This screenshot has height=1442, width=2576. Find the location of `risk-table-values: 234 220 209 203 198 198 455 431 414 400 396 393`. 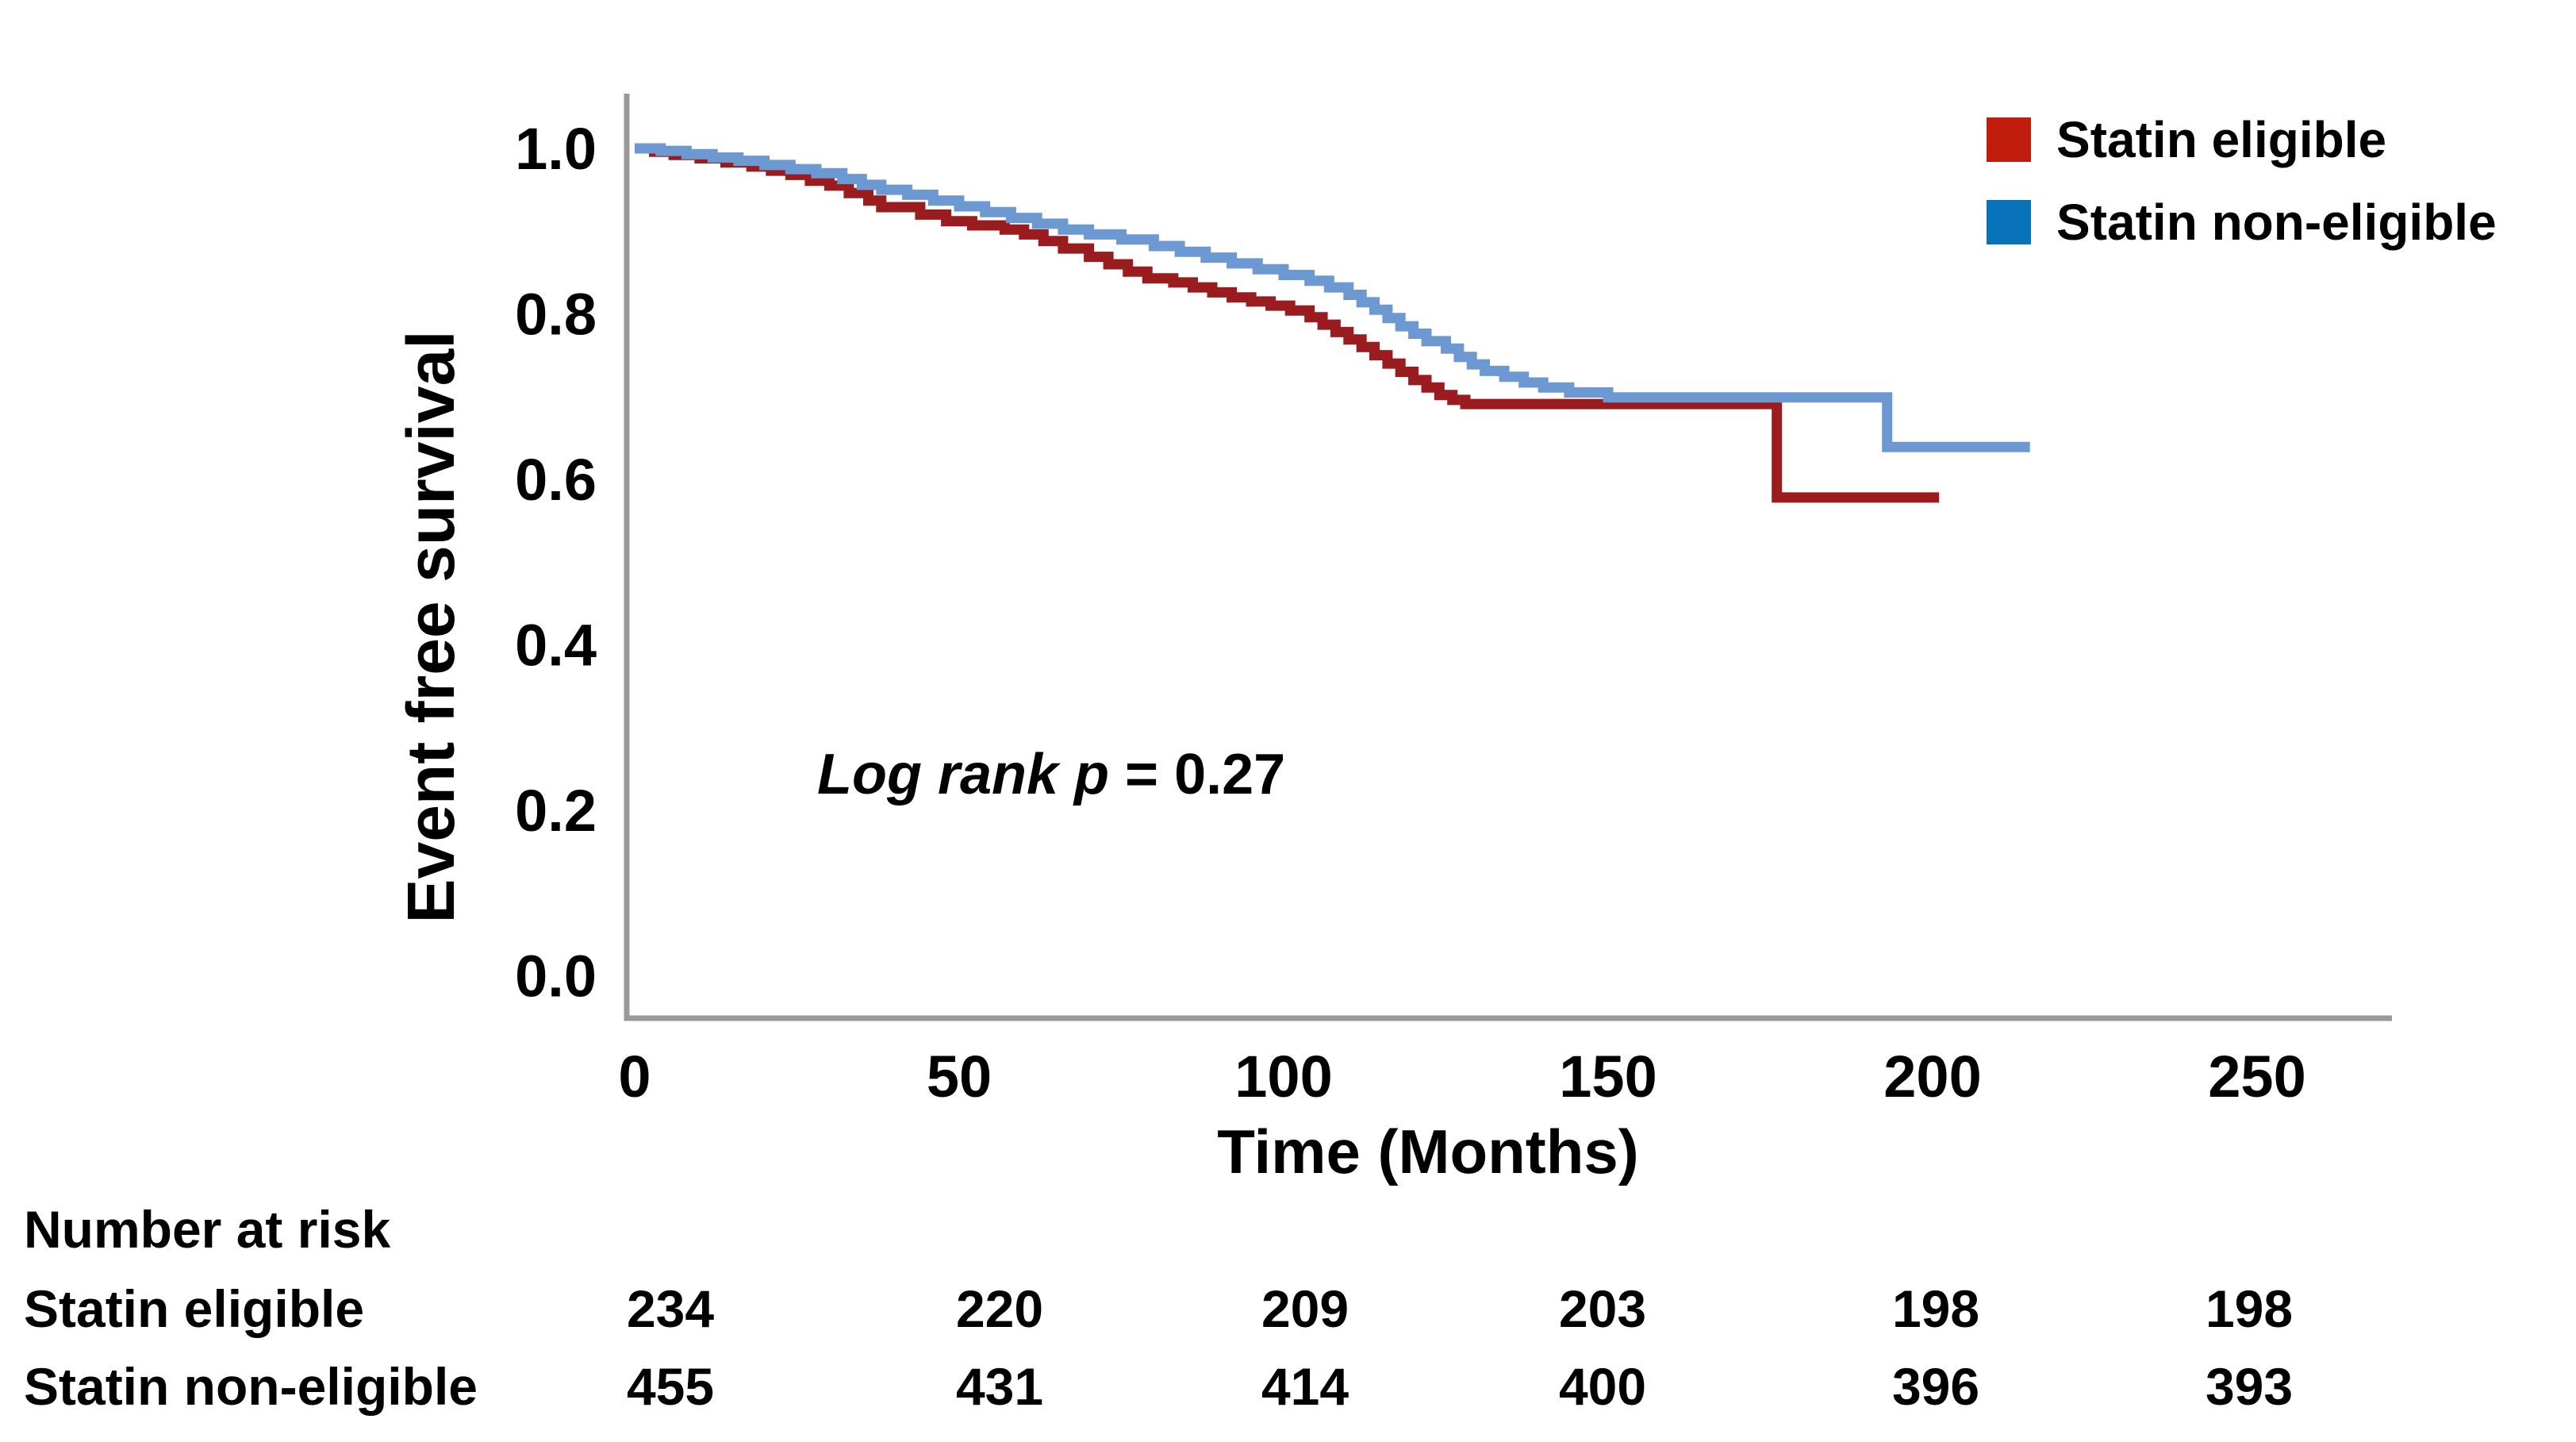

risk-table-values: 234 220 209 203 198 198 455 431 414 400 396 393 is located at coordinates (1460, 1348).